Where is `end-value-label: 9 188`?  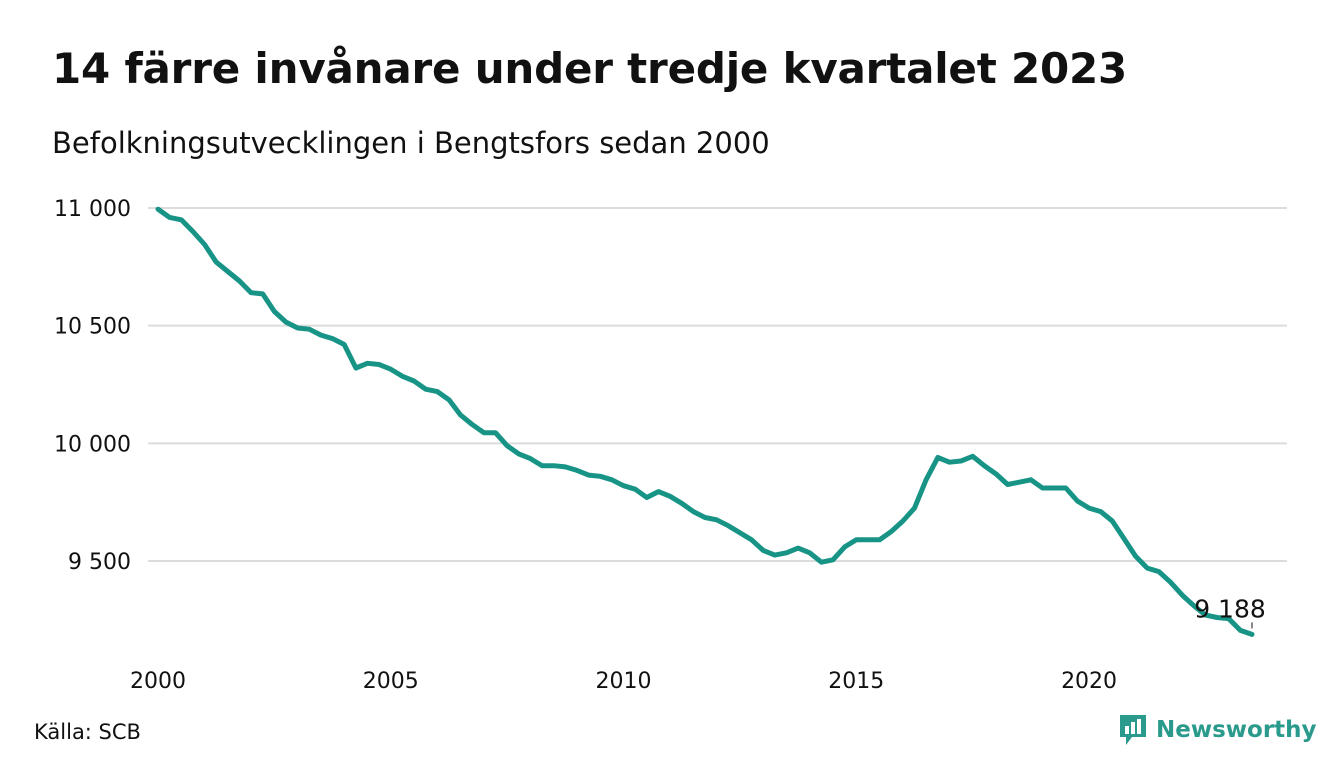
end-value-label: 9 188 is located at coordinates (1230, 608).